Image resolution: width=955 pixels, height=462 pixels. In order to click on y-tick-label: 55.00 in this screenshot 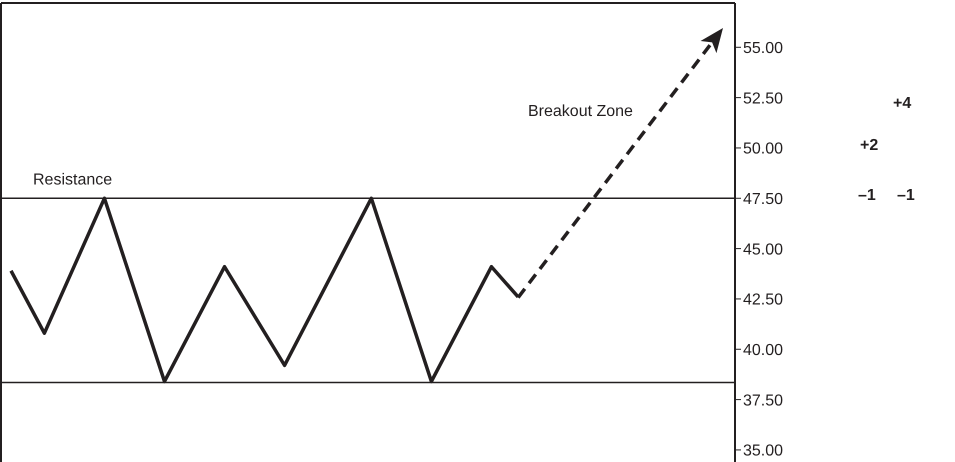, I will do `click(763, 48)`.